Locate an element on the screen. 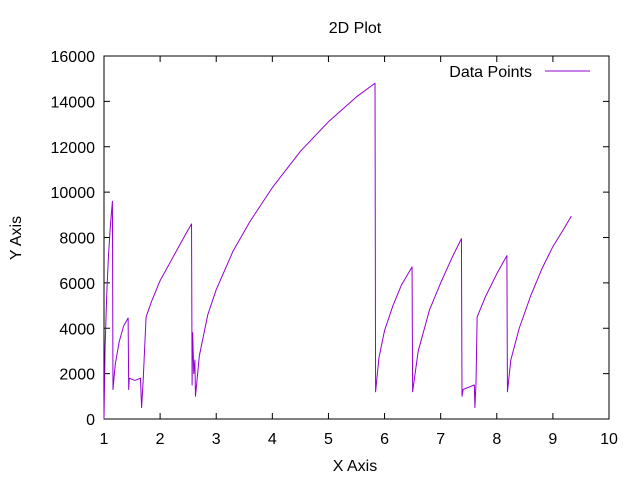  y-tick-label: 0 is located at coordinates (90, 420).